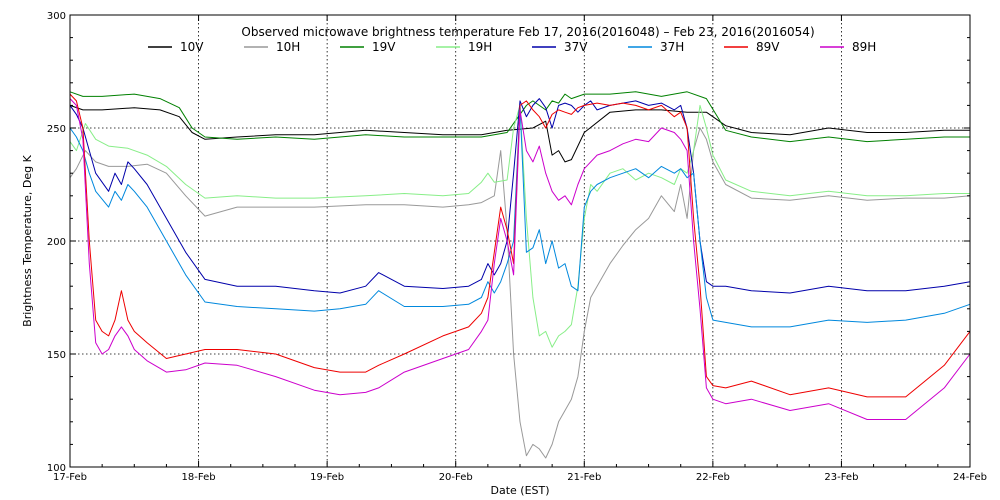 This screenshot has width=1000, height=500. Describe the element at coordinates (27, 240) in the screenshot. I see `y-axis-label: Brightness Temperature, Deg K` at that location.